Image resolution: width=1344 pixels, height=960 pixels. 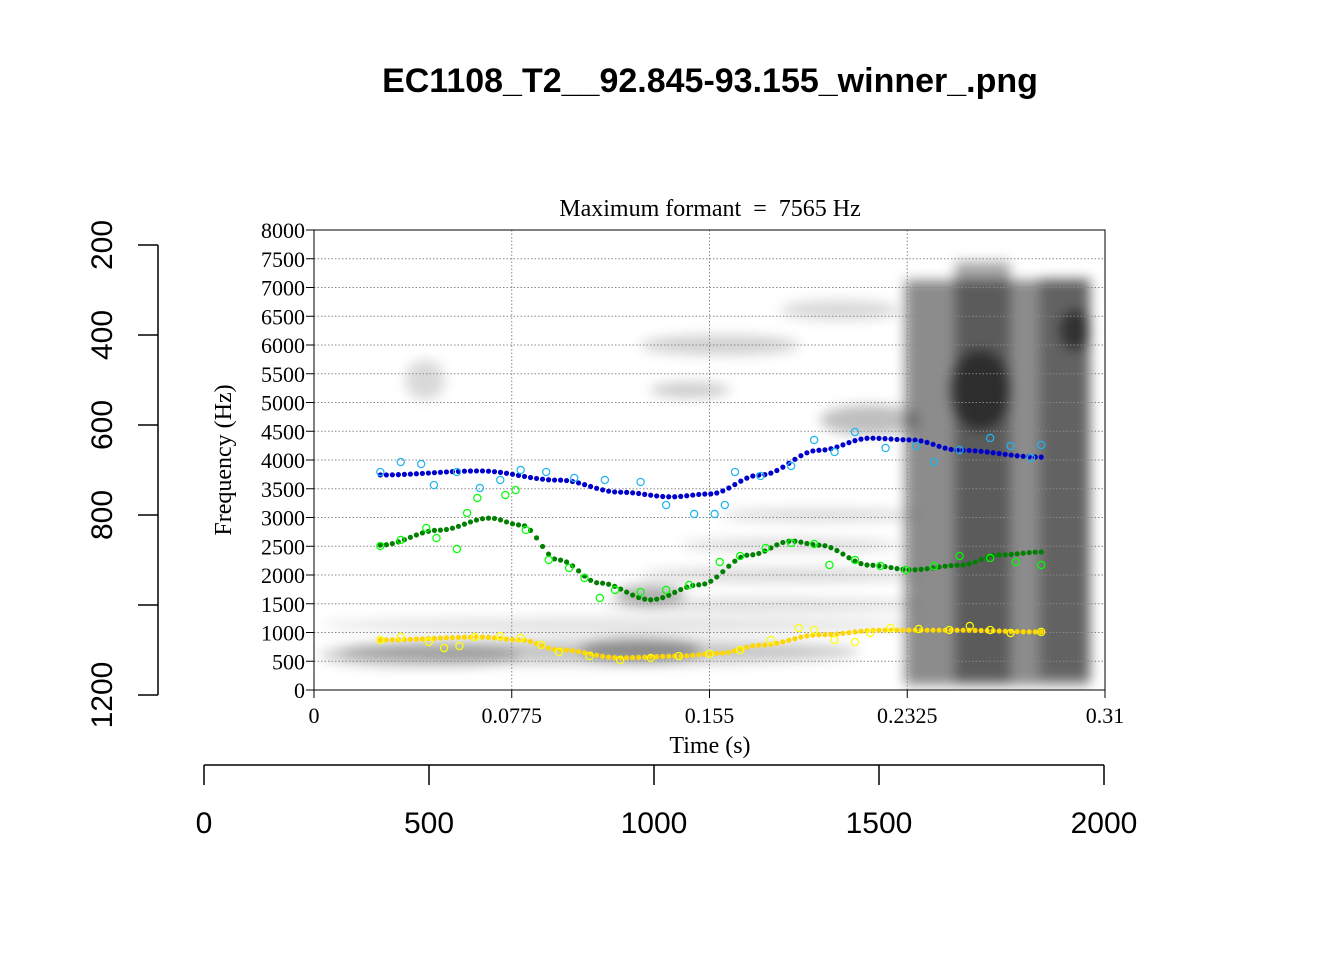 What do you see at coordinates (283, 575) in the screenshot?
I see `y-tick-label: 2000` at bounding box center [283, 575].